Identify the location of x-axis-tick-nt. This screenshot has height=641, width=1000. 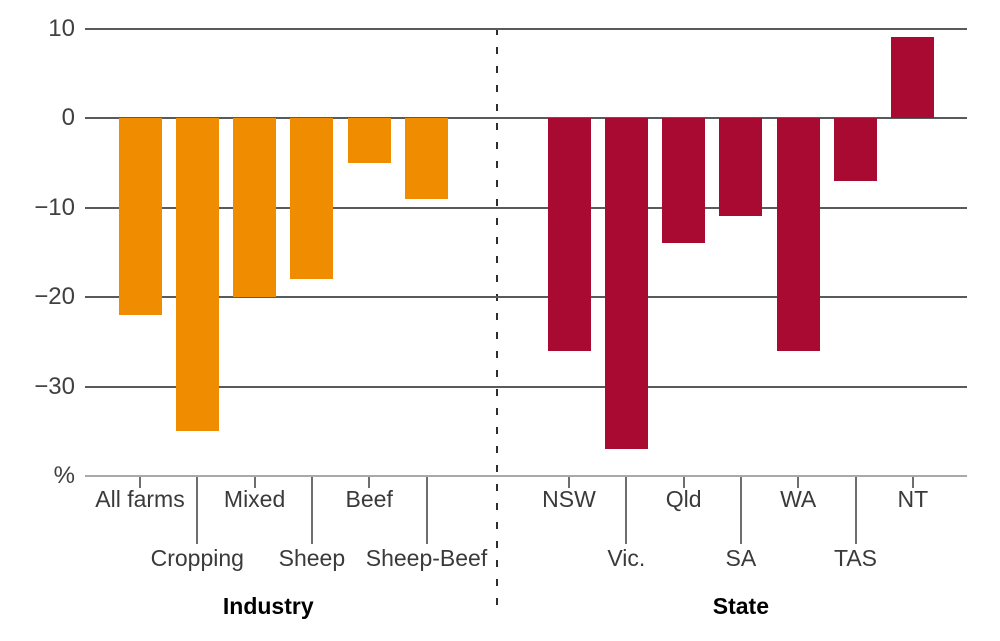
(912, 482).